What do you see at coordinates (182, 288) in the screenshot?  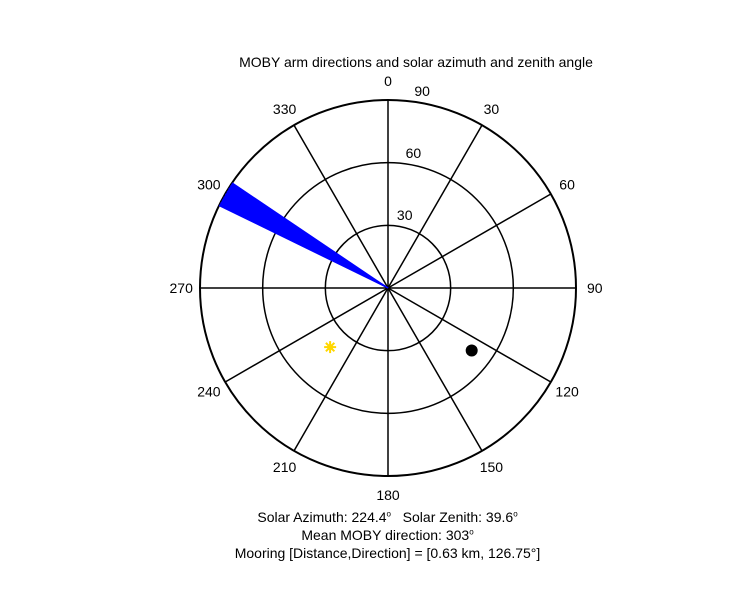 I see `angle-tick-label: 270` at bounding box center [182, 288].